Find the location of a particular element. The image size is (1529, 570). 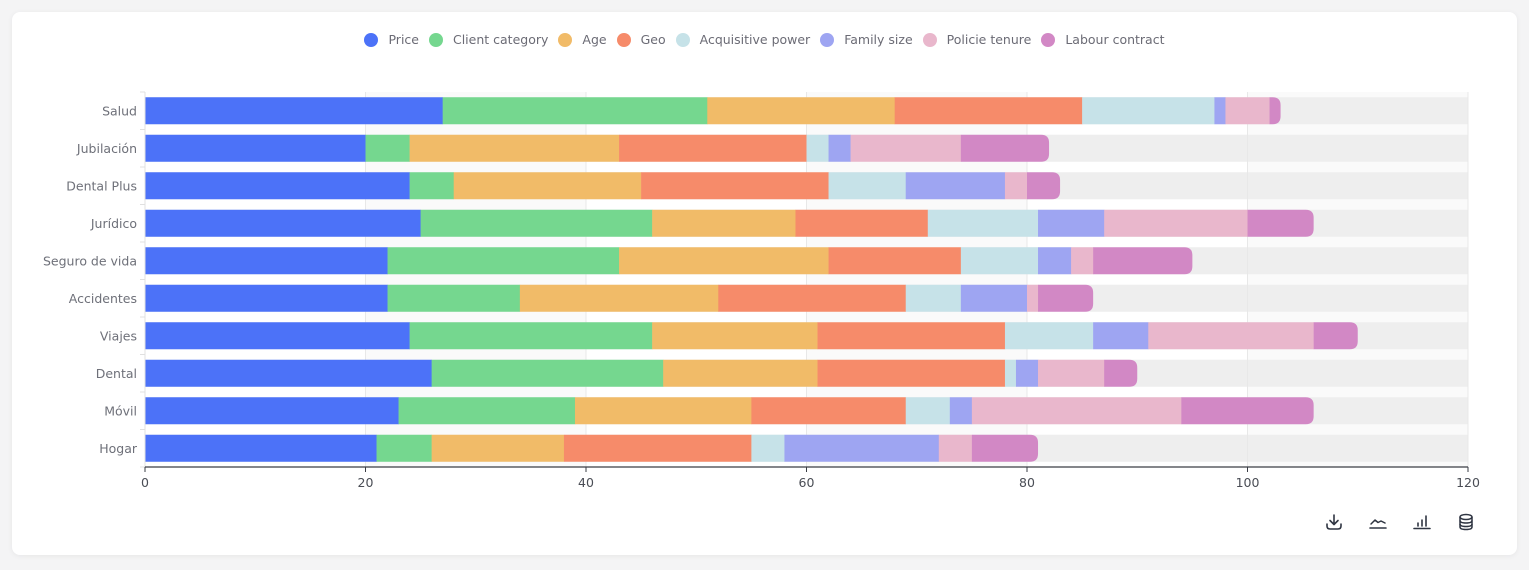

x-axis: 0 20 40 60 80 100 120 is located at coordinates (810, 478).